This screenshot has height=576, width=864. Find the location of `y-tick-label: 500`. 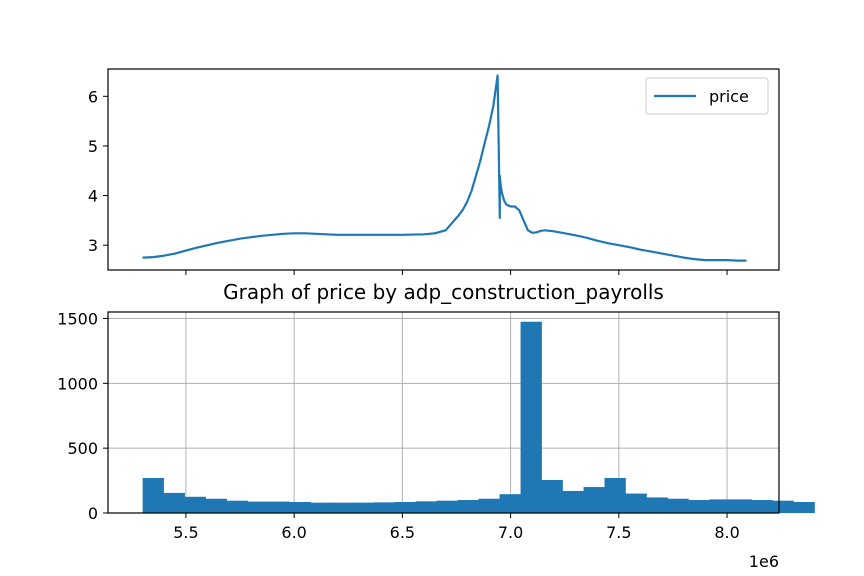

y-tick-label: 500 is located at coordinates (82, 448).